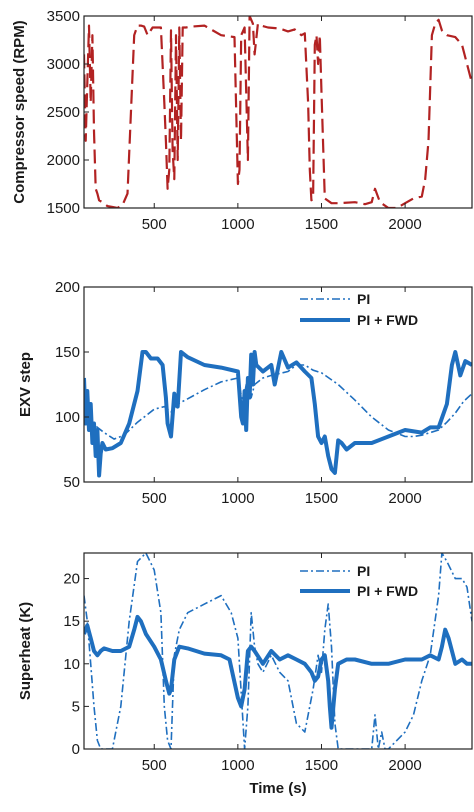  I want to click on y-tick-label: 100, so click(67, 417).